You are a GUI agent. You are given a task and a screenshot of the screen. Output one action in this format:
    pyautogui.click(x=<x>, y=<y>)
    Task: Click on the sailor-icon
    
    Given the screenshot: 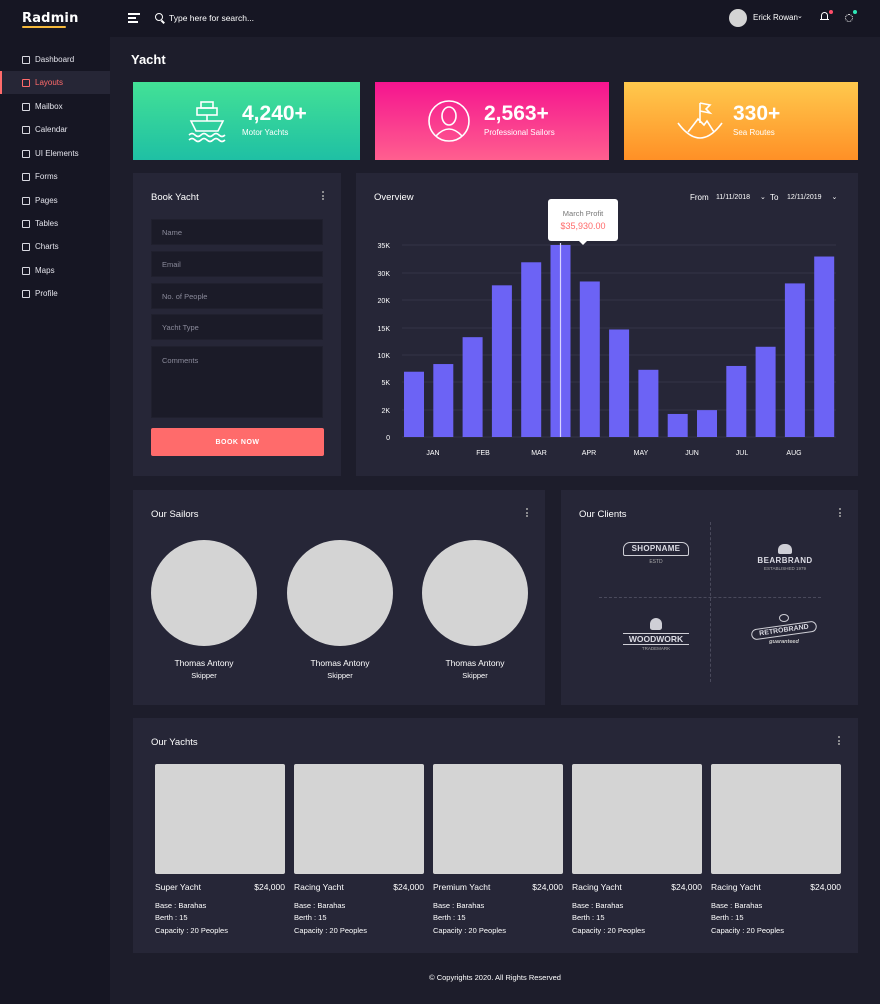 What is the action you would take?
    pyautogui.click(x=449, y=121)
    